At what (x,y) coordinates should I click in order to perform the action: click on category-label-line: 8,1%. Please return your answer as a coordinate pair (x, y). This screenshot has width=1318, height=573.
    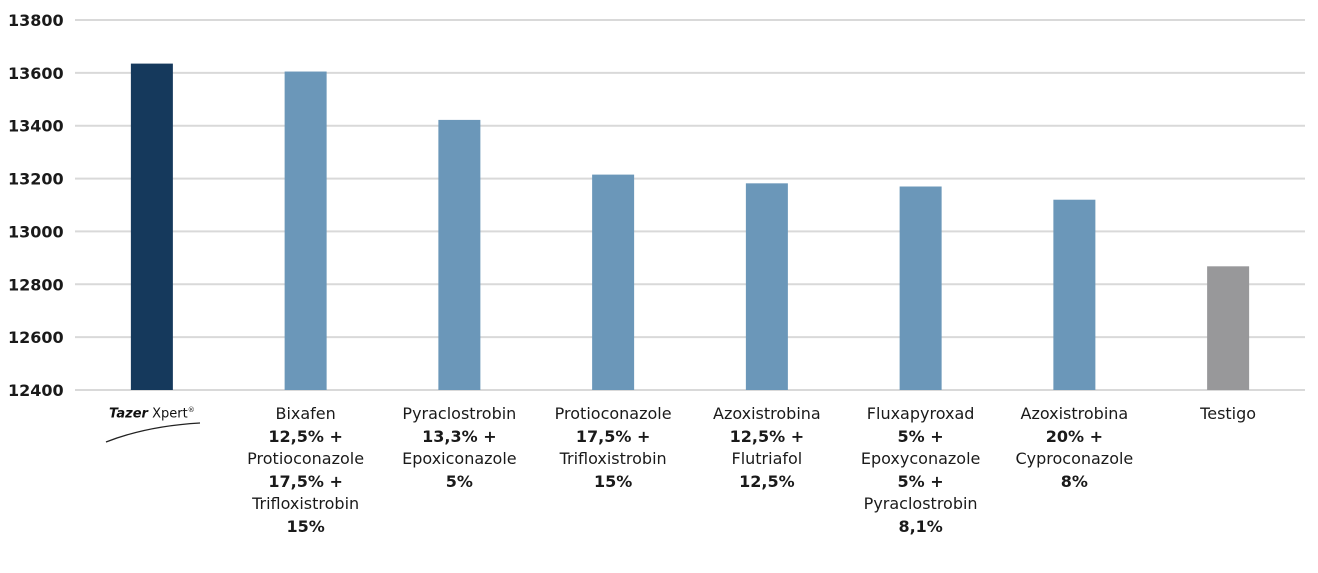
    Looking at the image, I should click on (920, 526).